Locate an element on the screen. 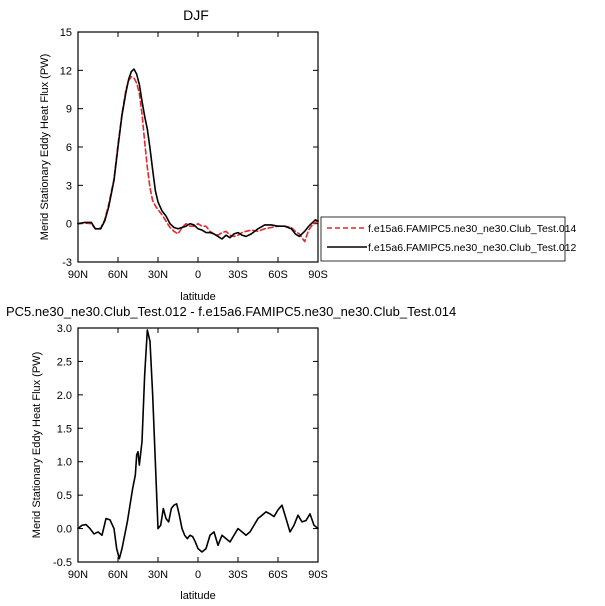 The width and height of the screenshot is (605, 606). legend-label-test014: f.e15a6.FAMIPC5.ne30_ne30.Club_Test.014 is located at coordinates (472, 229).